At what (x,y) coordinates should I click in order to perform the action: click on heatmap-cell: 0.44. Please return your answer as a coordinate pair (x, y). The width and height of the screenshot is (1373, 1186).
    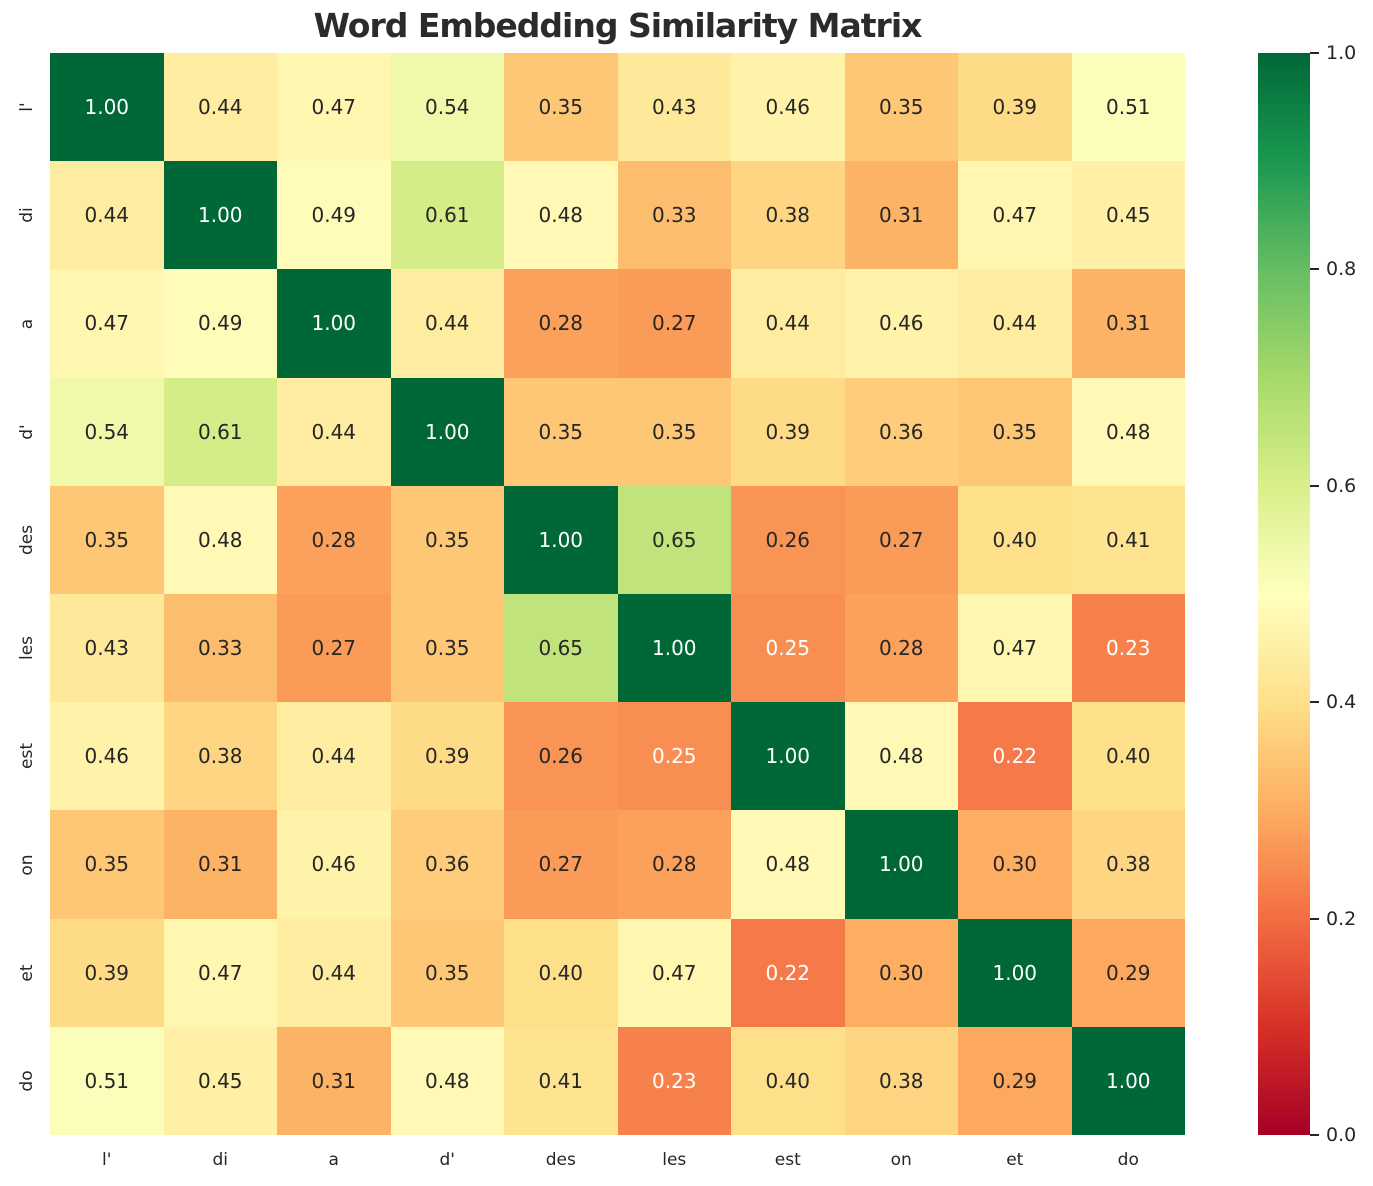
    Looking at the image, I should click on (334, 756).